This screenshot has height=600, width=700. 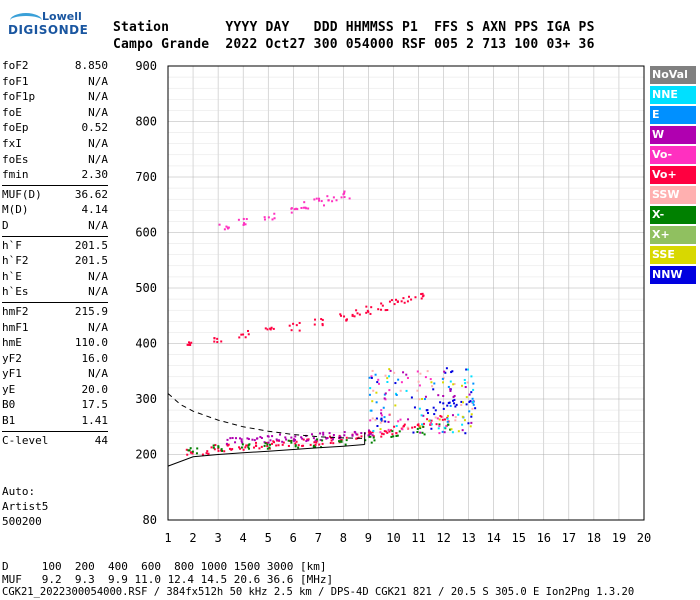 I want to click on param-label: B0, so click(x=9, y=405).